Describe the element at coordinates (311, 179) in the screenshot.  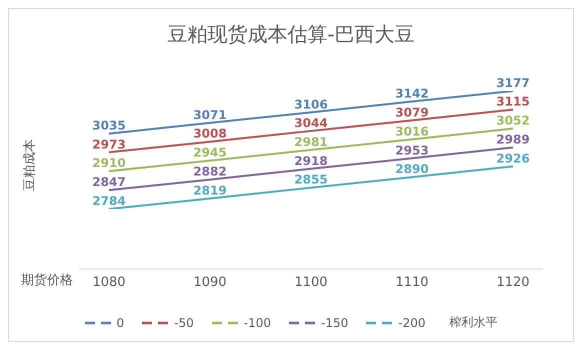
I see `data-label: 2855` at that location.